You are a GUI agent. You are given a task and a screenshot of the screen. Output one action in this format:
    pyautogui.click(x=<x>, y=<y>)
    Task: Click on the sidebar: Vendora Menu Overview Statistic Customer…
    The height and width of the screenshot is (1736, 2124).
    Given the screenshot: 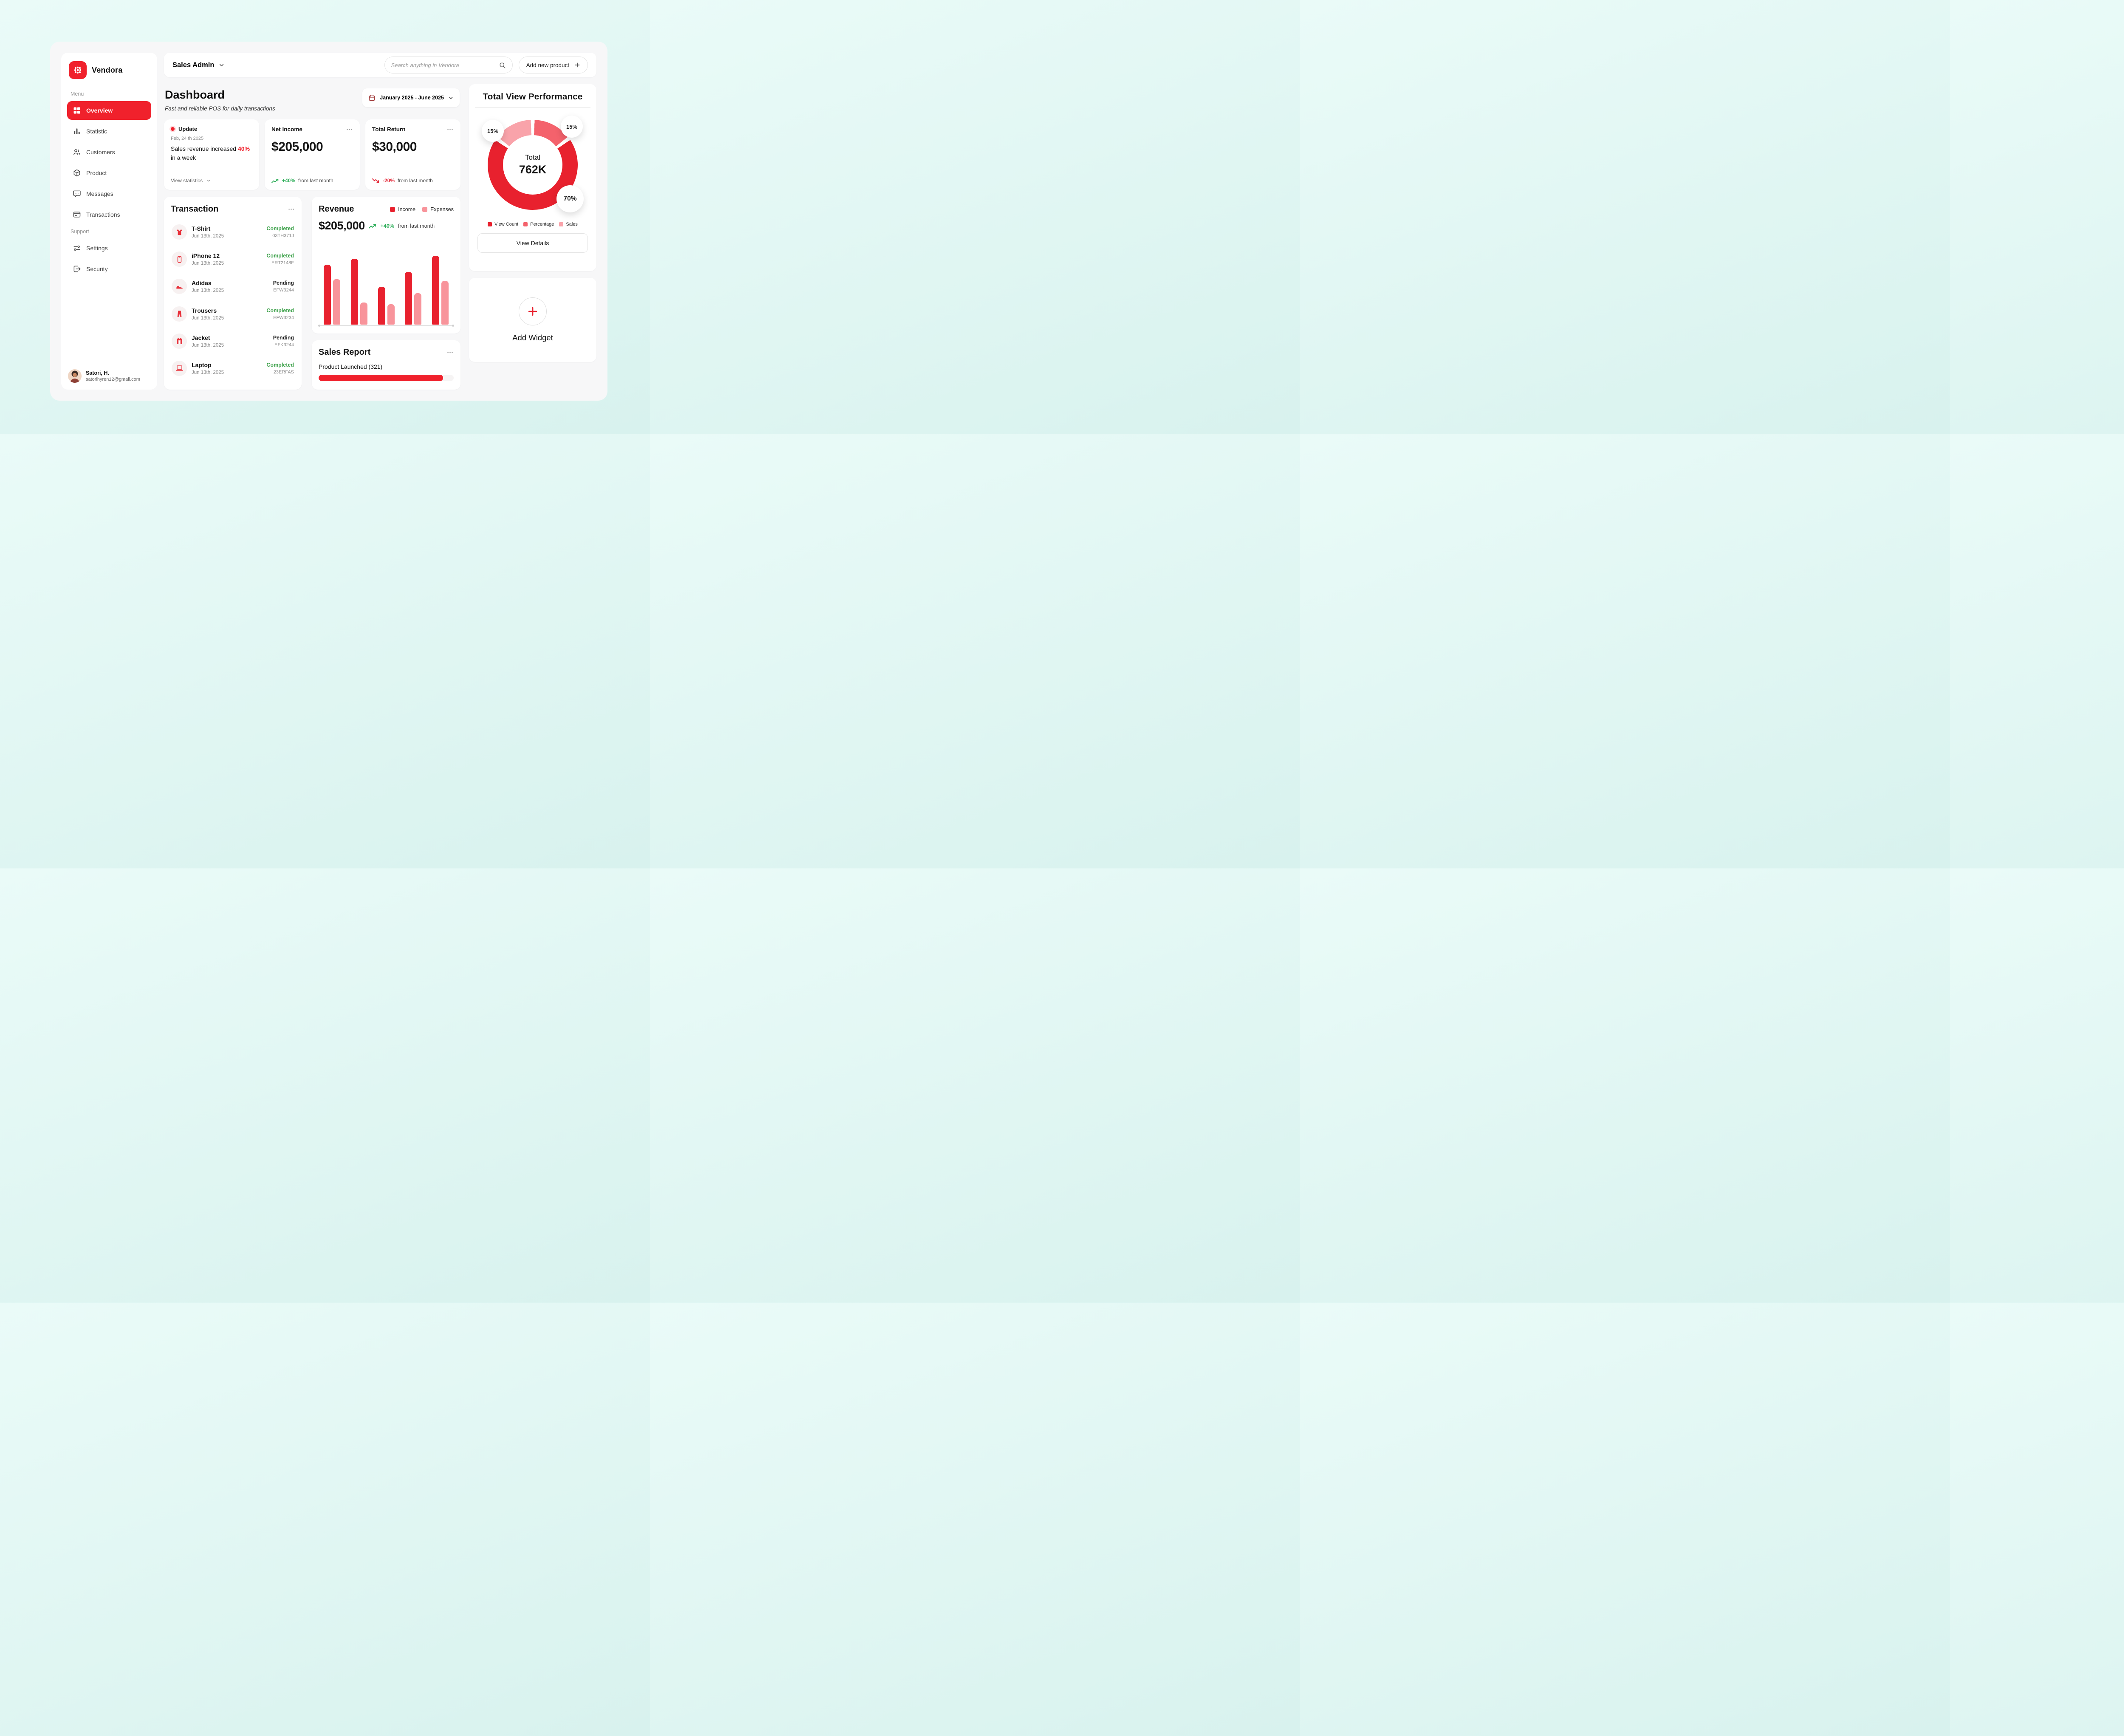 What is the action you would take?
    pyautogui.click(x=109, y=222)
    